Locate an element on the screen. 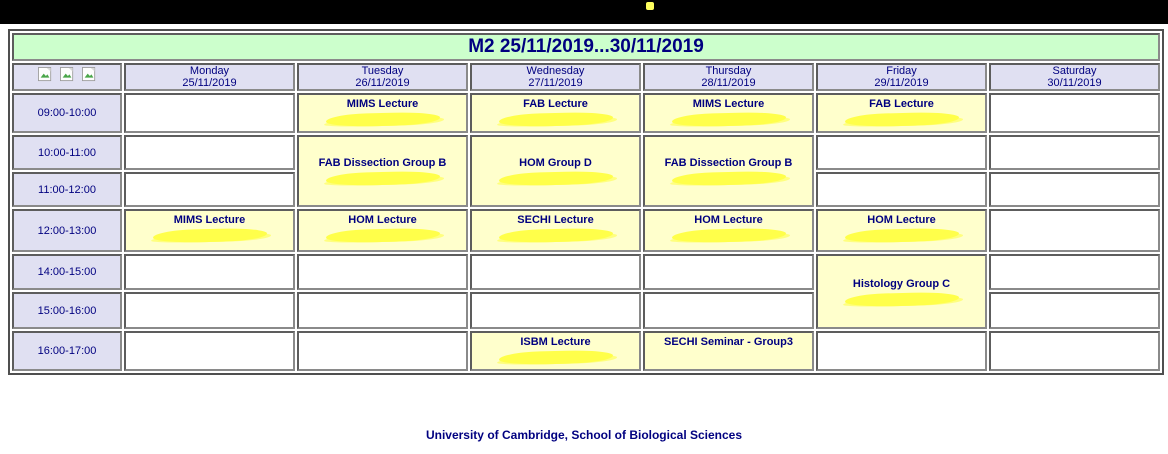 The height and width of the screenshot is (454, 1168). event-cell-fri-1400-1600: Histology Group C is located at coordinates (901, 291).